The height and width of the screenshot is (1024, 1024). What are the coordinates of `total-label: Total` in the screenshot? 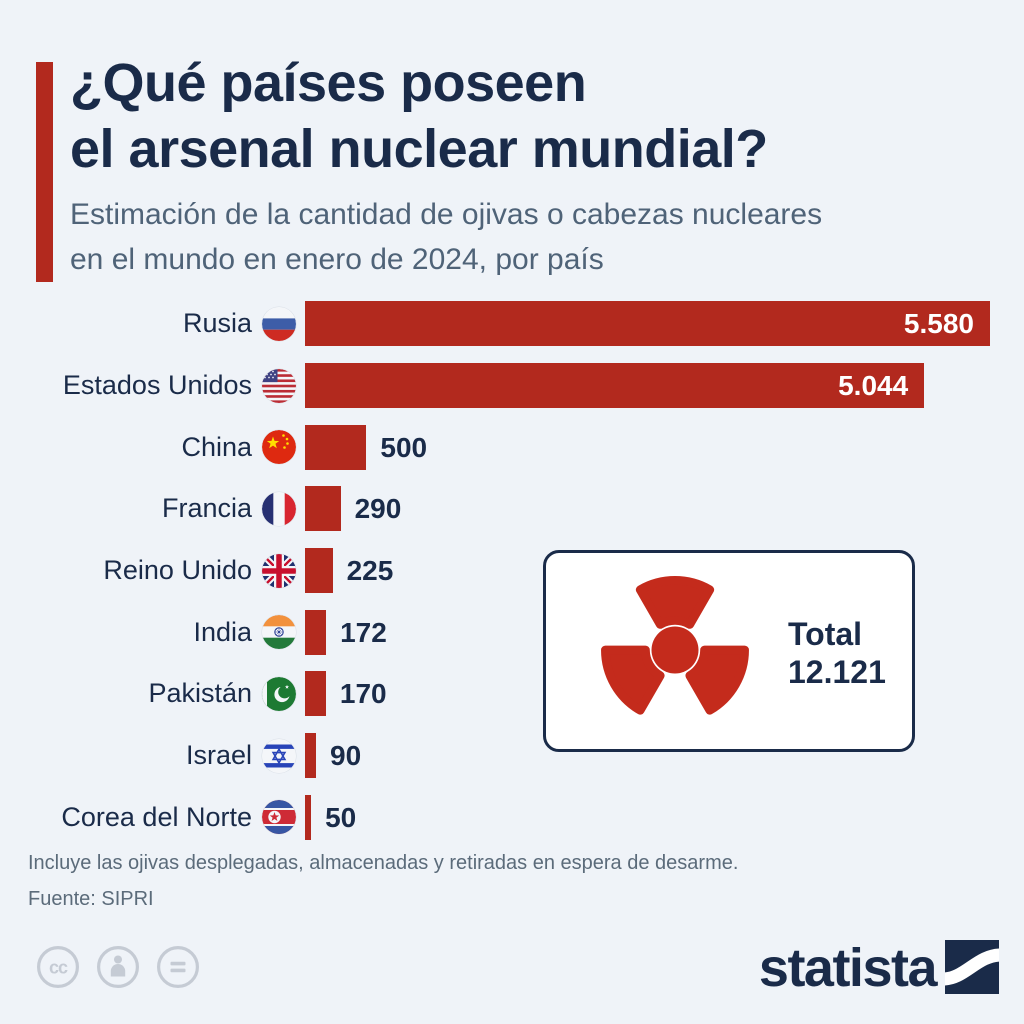 It's located at (825, 634).